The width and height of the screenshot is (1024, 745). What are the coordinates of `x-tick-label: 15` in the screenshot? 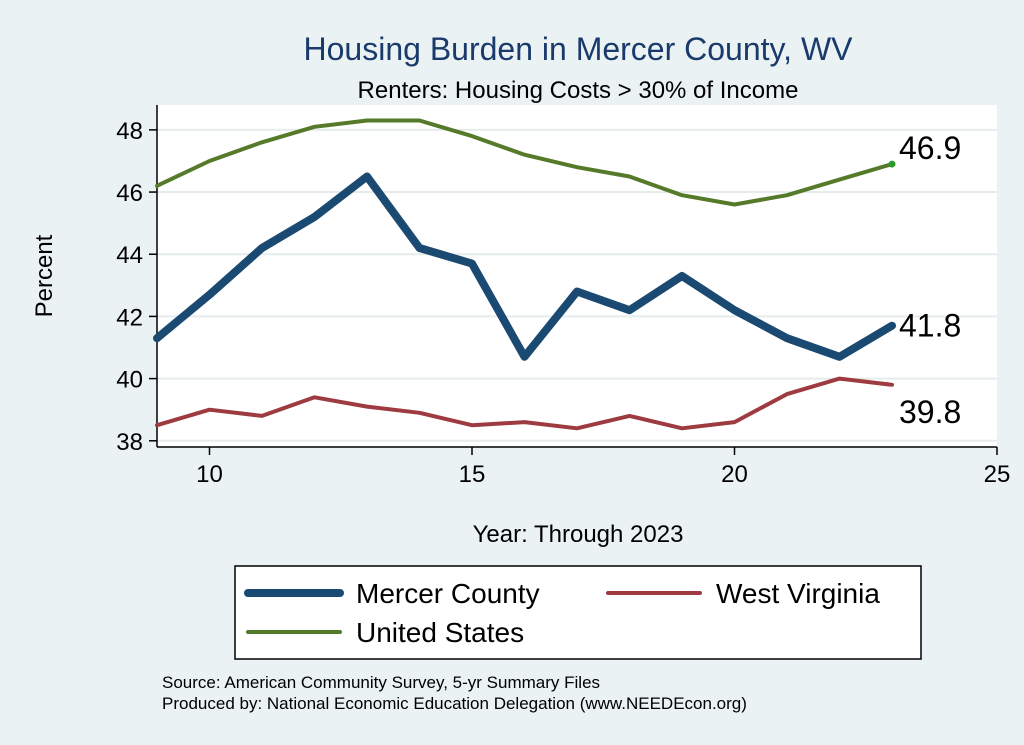 It's located at (472, 474).